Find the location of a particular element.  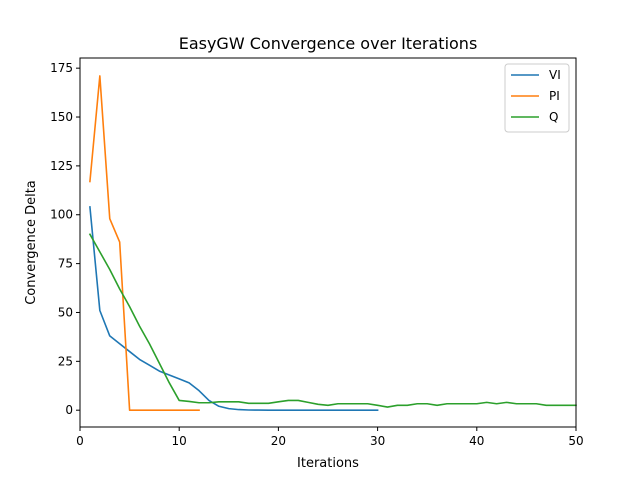

chart-title: EasyGW Convergence over Iterations is located at coordinates (328, 43).